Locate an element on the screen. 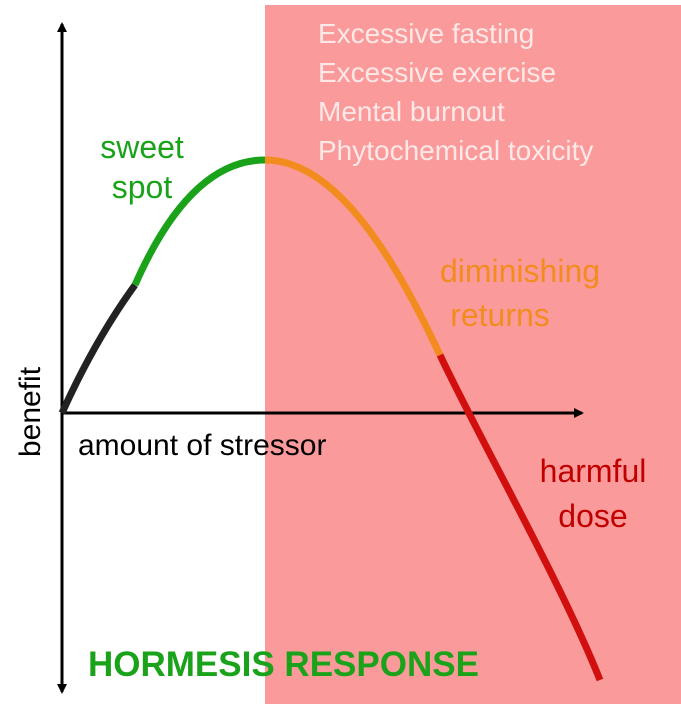 The image size is (681, 704). stressor: Excessive fasting is located at coordinates (426, 33).